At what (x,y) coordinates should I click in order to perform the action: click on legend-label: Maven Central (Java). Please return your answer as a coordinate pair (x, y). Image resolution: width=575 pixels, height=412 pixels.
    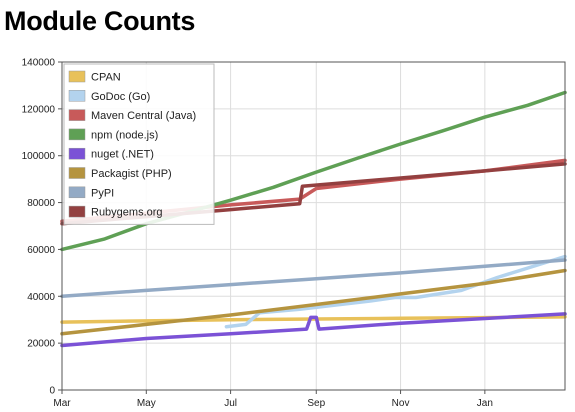
    Looking at the image, I should click on (143, 116).